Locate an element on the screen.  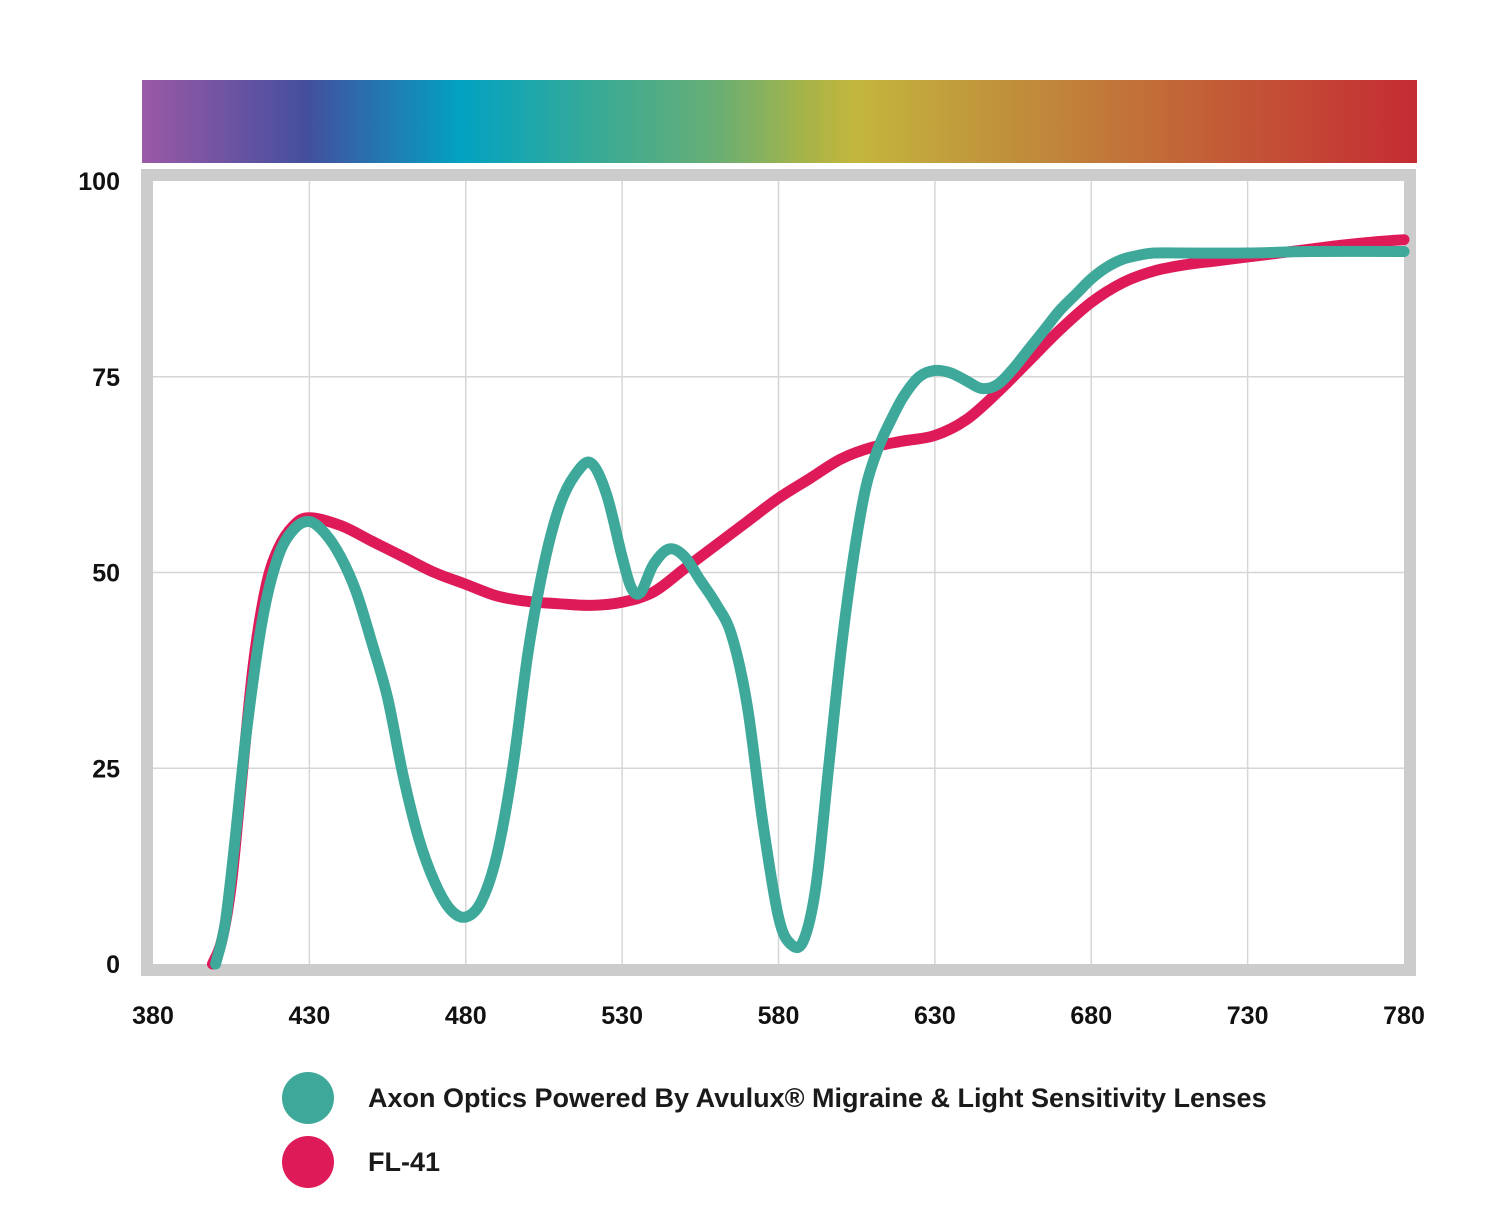
y-tick-label: 25 is located at coordinates (106, 769).